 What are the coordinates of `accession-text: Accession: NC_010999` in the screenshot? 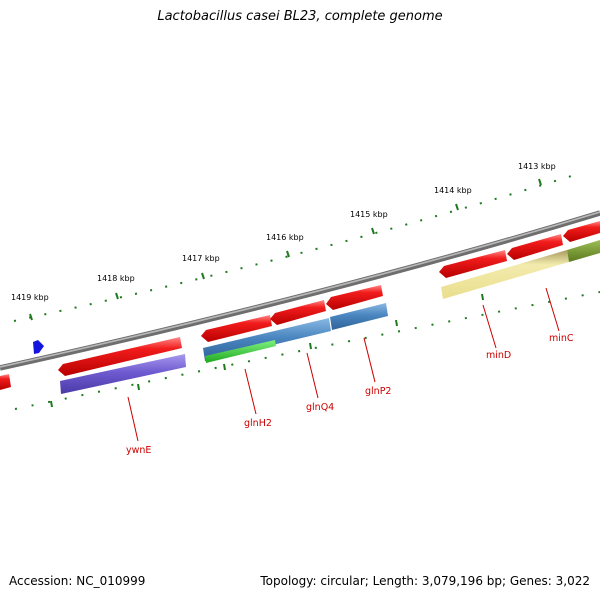 It's located at (77, 581).